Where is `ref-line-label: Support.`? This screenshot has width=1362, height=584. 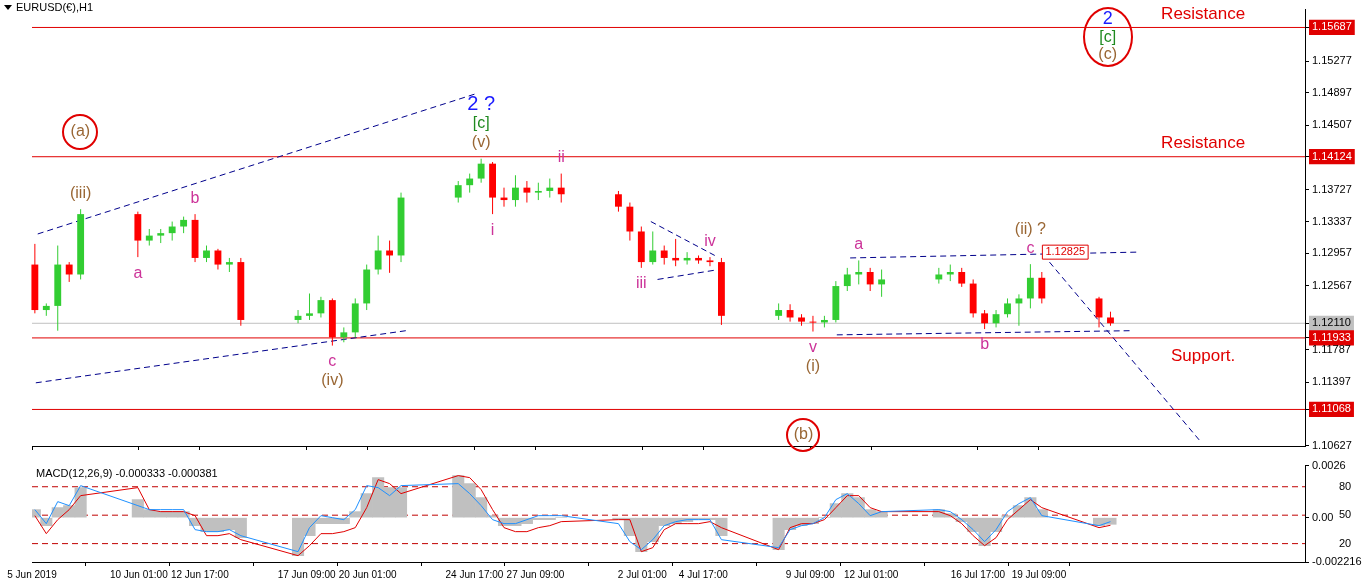
ref-line-label: Support. is located at coordinates (1203, 355).